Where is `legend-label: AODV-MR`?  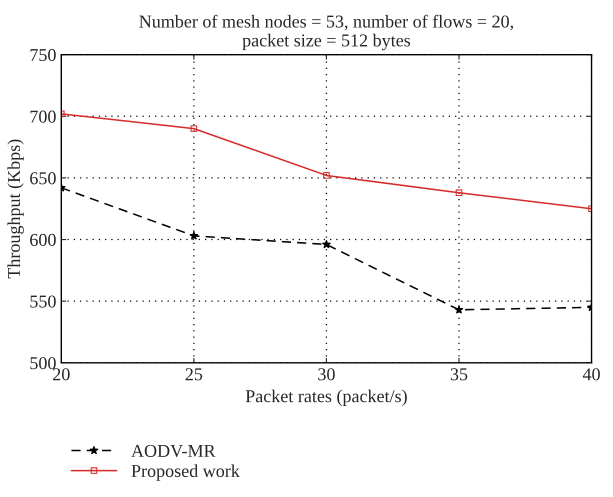 legend-label: AODV-MR is located at coordinates (173, 451).